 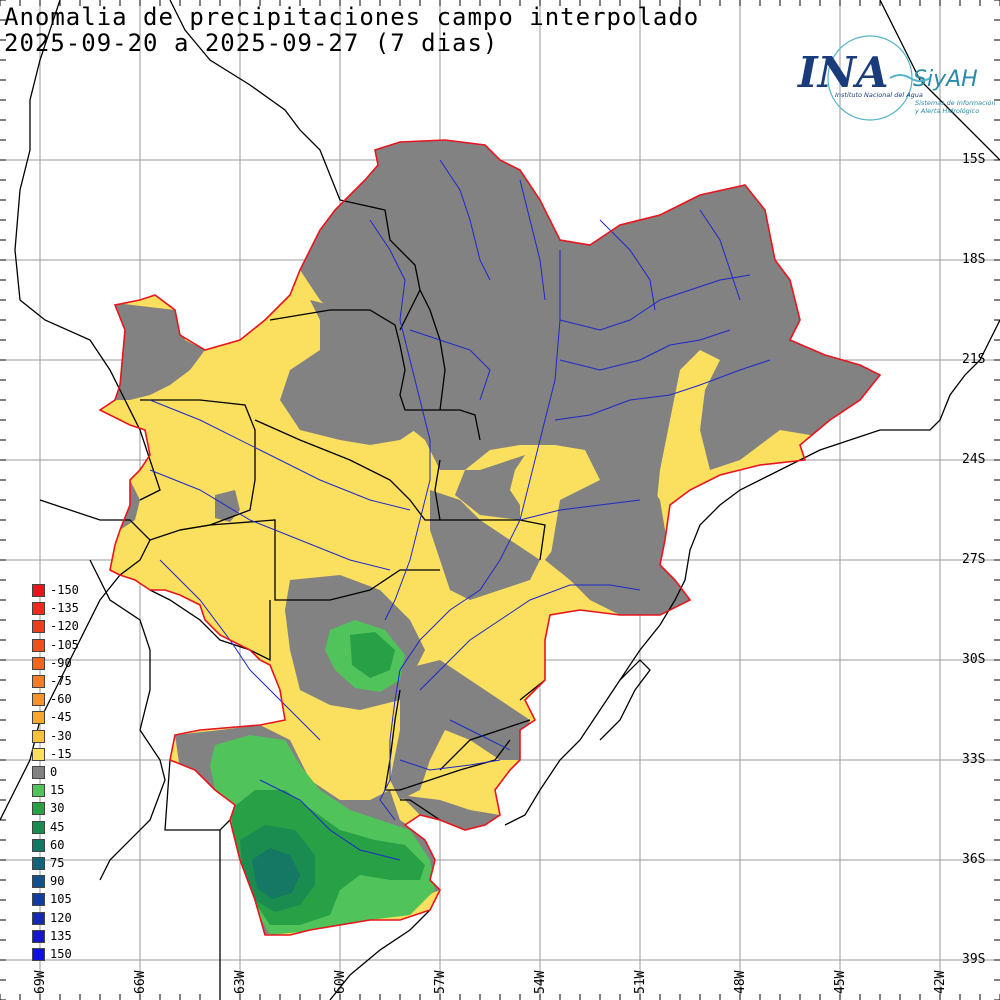 I want to click on map-date-range: 2025-09-20 a 2025-09-27 (7 dias), so click(x=251, y=43).